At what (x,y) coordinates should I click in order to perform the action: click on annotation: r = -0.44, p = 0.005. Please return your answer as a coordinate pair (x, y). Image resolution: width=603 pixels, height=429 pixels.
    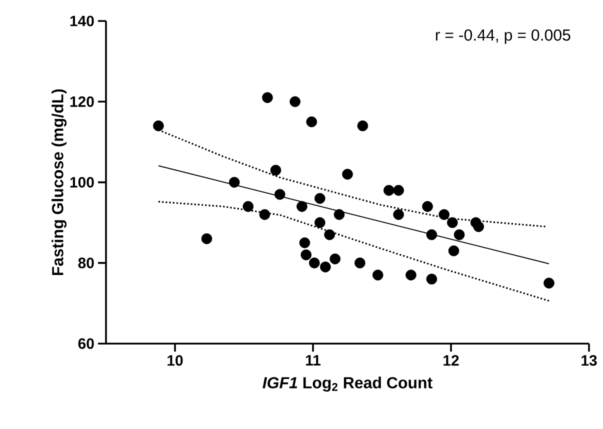
    Looking at the image, I should click on (503, 36).